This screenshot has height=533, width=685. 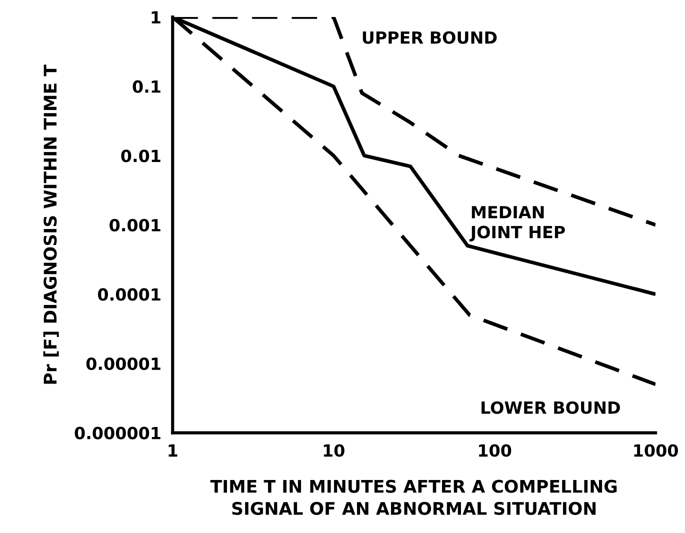 What do you see at coordinates (334, 450) in the screenshot?
I see `x-tick-label: 10` at bounding box center [334, 450].